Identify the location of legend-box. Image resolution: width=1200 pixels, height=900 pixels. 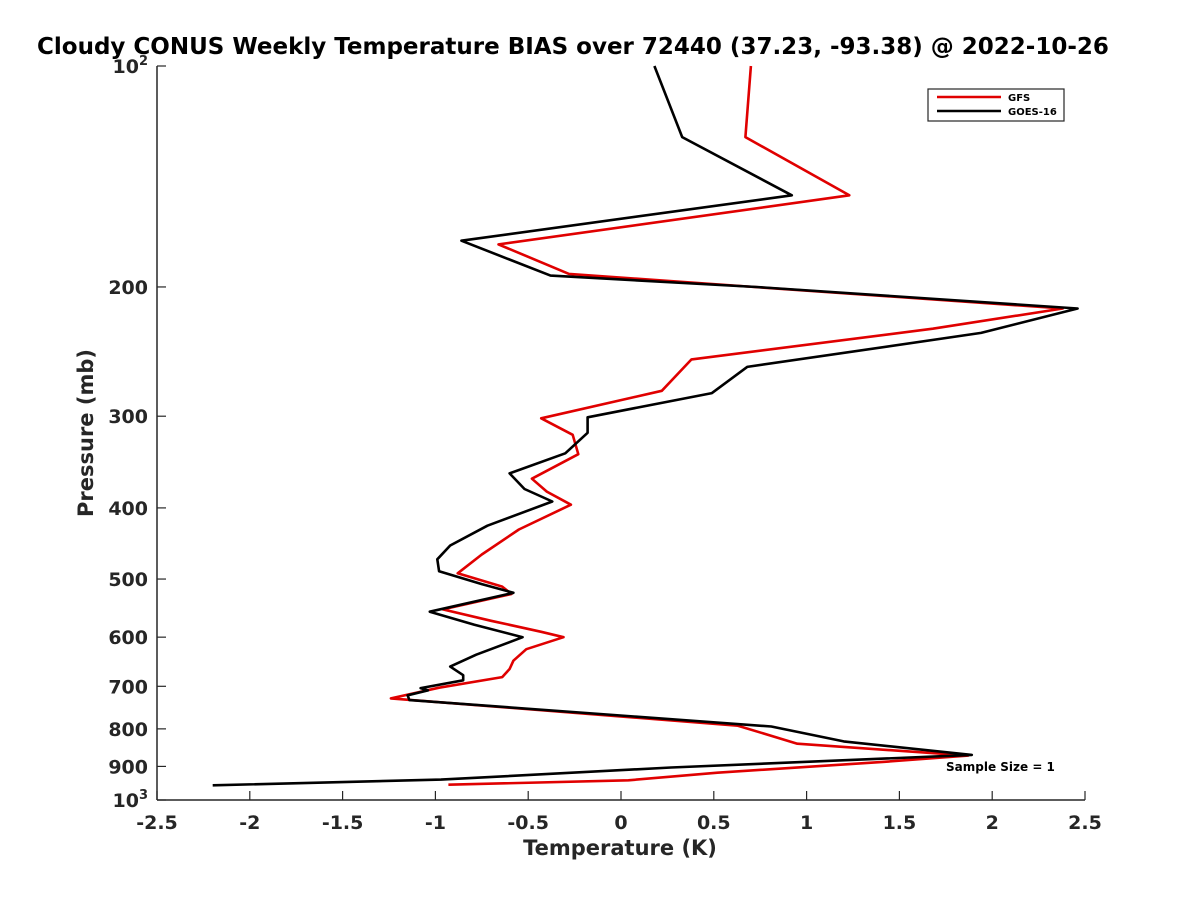
(996, 105).